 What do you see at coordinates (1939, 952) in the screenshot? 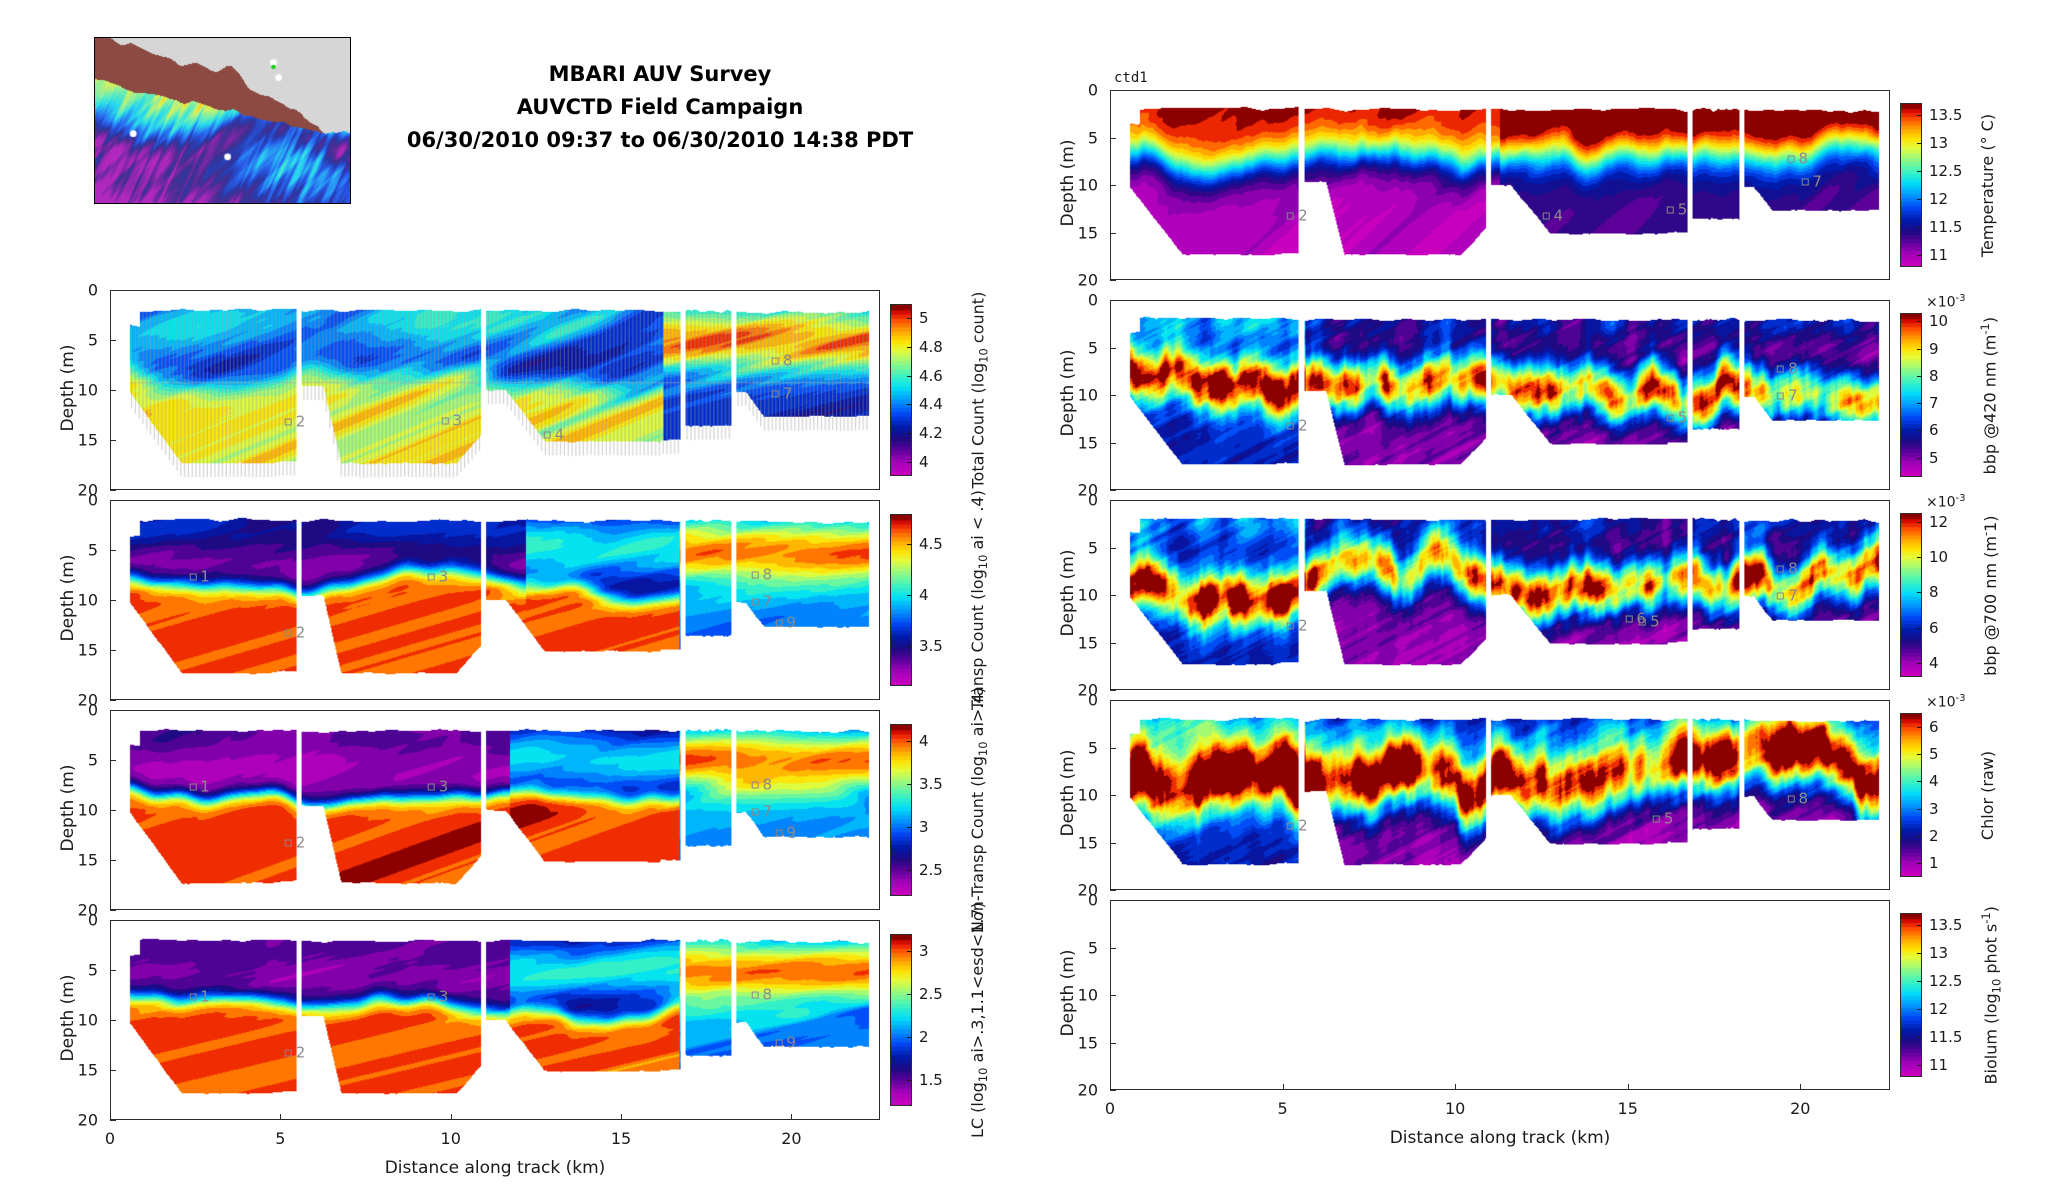
I see `colorbar-tick-label: 13` at bounding box center [1939, 952].